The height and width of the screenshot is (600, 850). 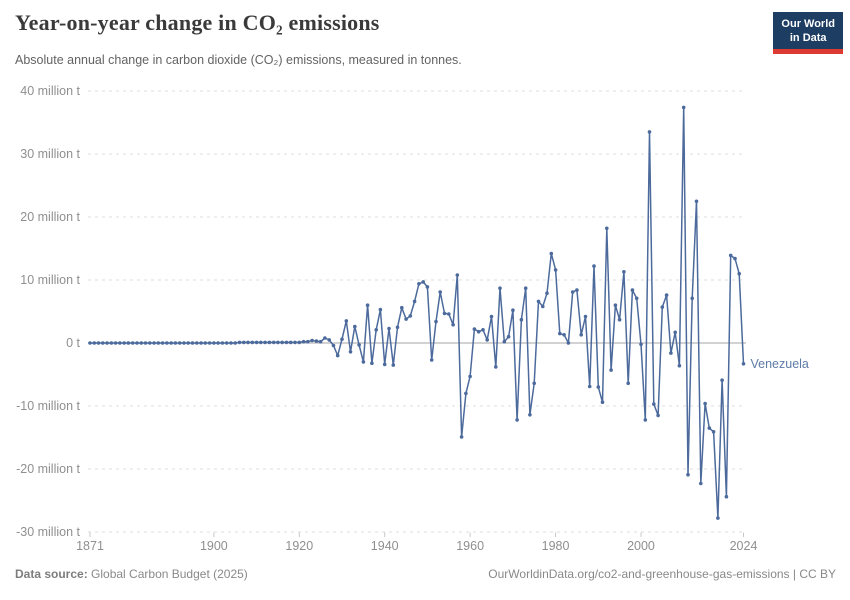 I want to click on x-axis-label: 1960, so click(x=470, y=546).